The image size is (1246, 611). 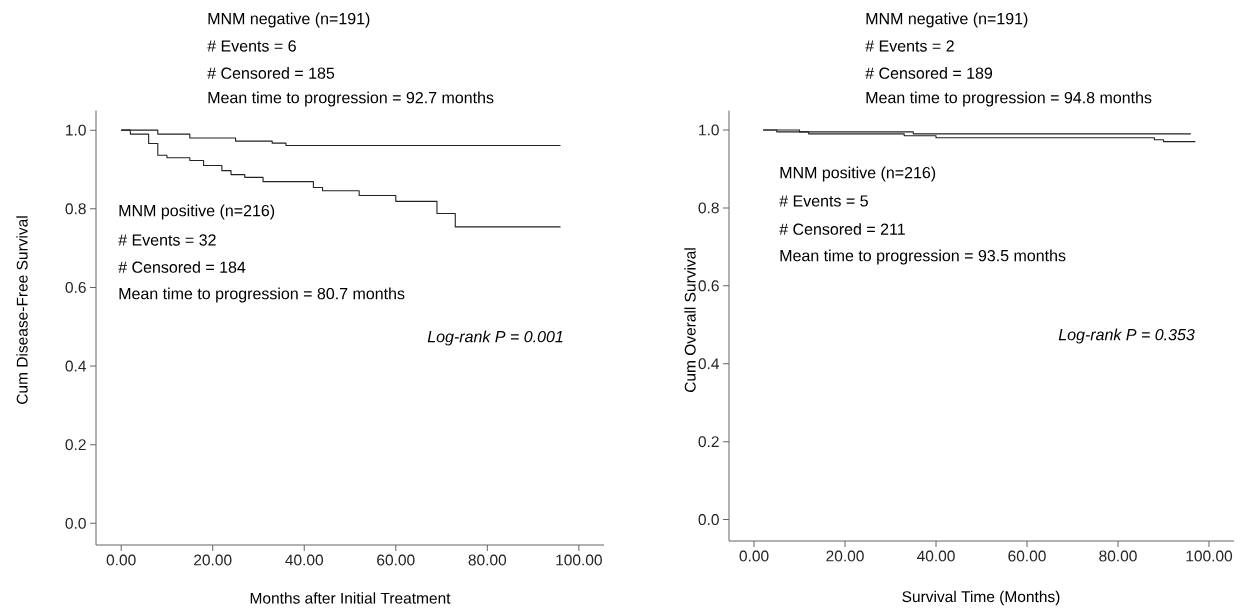 What do you see at coordinates (690, 320) in the screenshot?
I see `y-axis-title: Cum Overall Survival` at bounding box center [690, 320].